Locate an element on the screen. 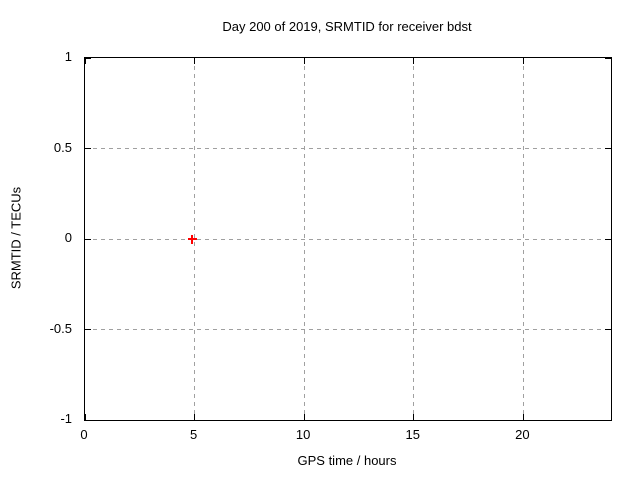 The width and height of the screenshot is (640, 480). marker-vertical-bar is located at coordinates (192, 239).